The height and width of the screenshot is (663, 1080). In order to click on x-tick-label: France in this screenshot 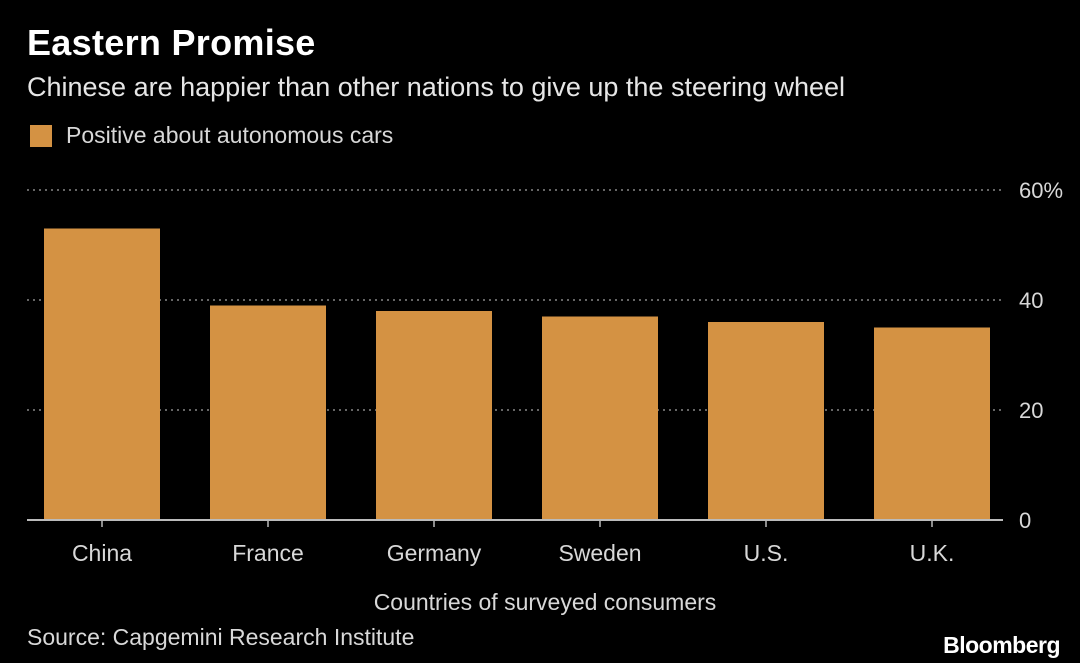, I will do `click(268, 553)`.